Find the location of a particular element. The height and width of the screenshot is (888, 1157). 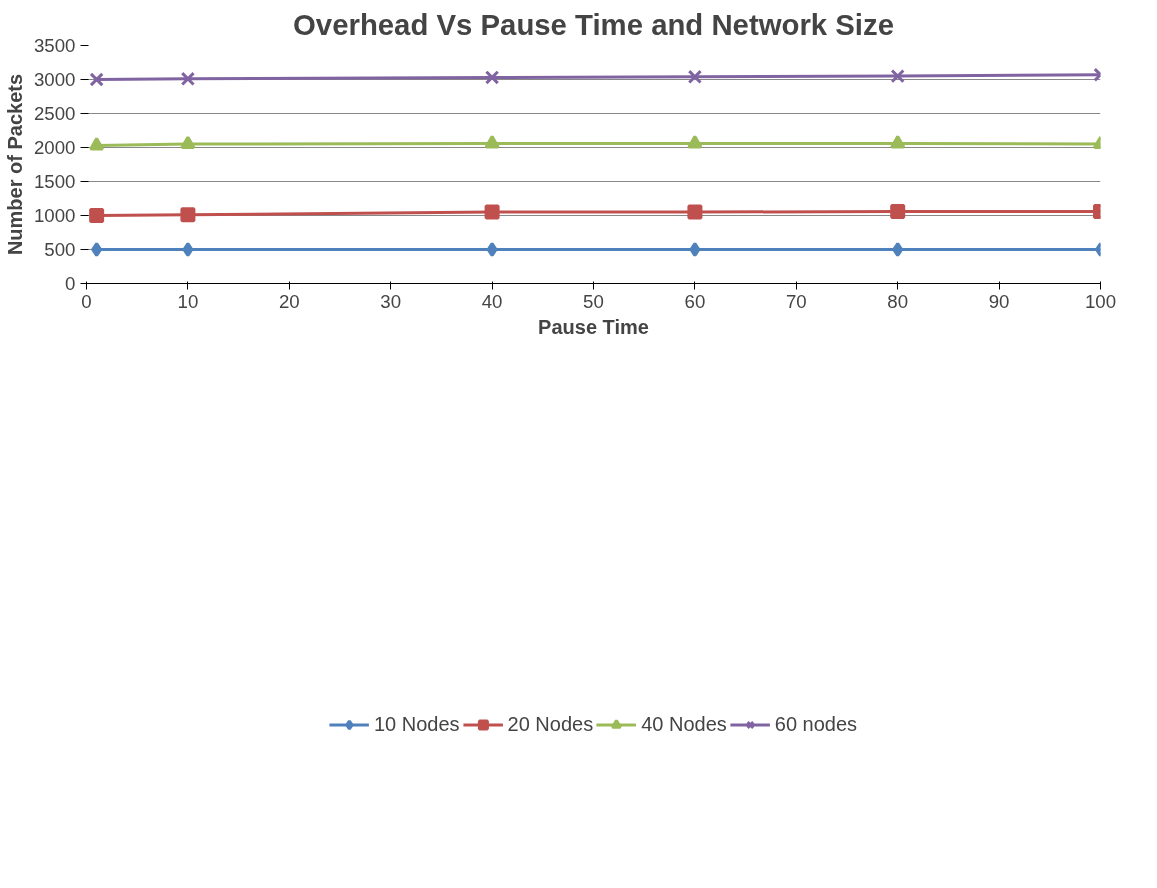

y-tick-label: 3500 is located at coordinates (55, 45).